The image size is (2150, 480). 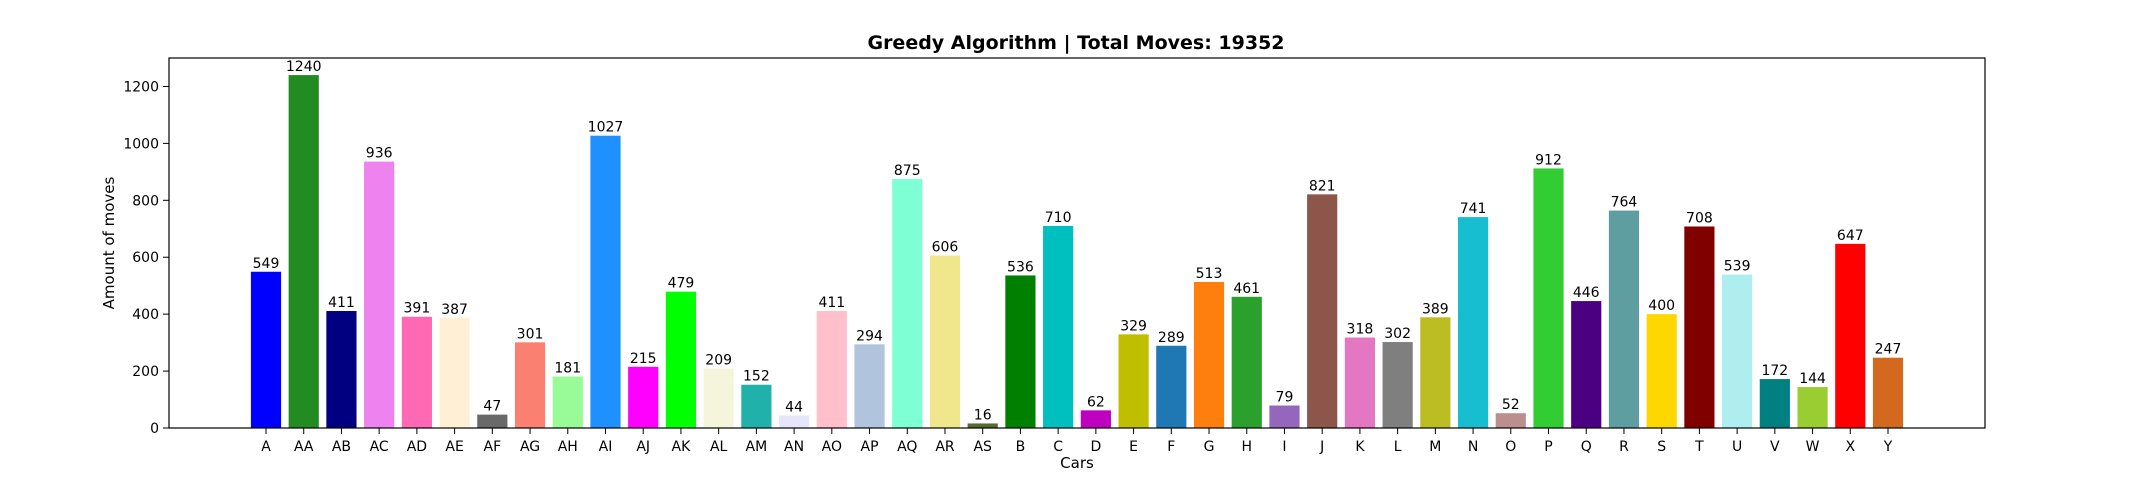 What do you see at coordinates (417, 309) in the screenshot?
I see `bar-value-label: 391` at bounding box center [417, 309].